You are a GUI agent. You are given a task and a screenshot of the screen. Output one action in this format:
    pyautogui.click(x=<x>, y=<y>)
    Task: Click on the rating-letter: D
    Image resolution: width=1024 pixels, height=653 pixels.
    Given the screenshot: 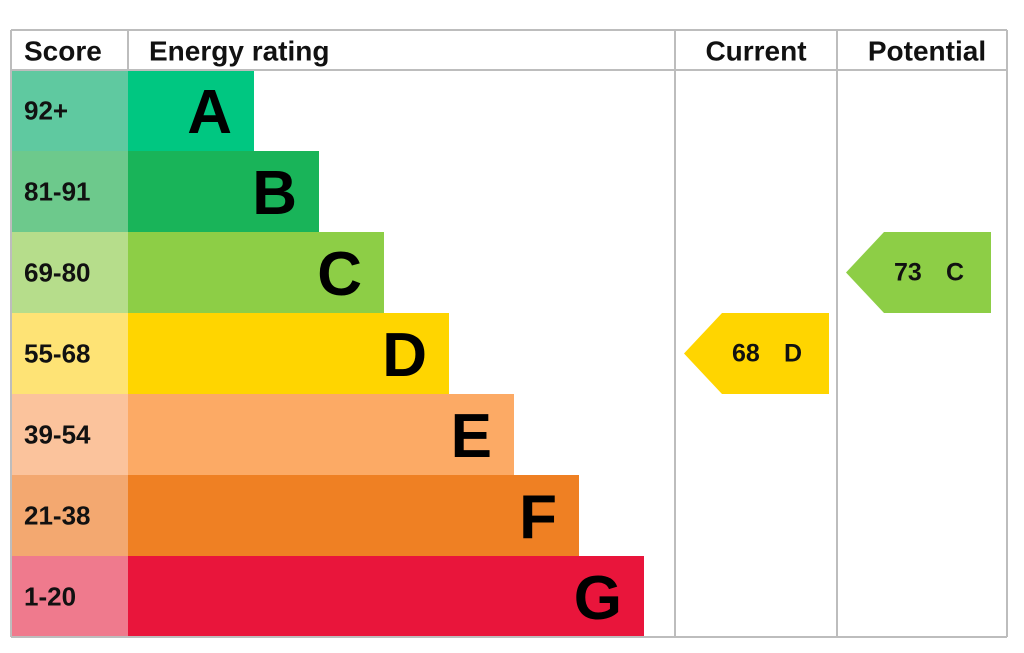 What is the action you would take?
    pyautogui.click(x=404, y=355)
    